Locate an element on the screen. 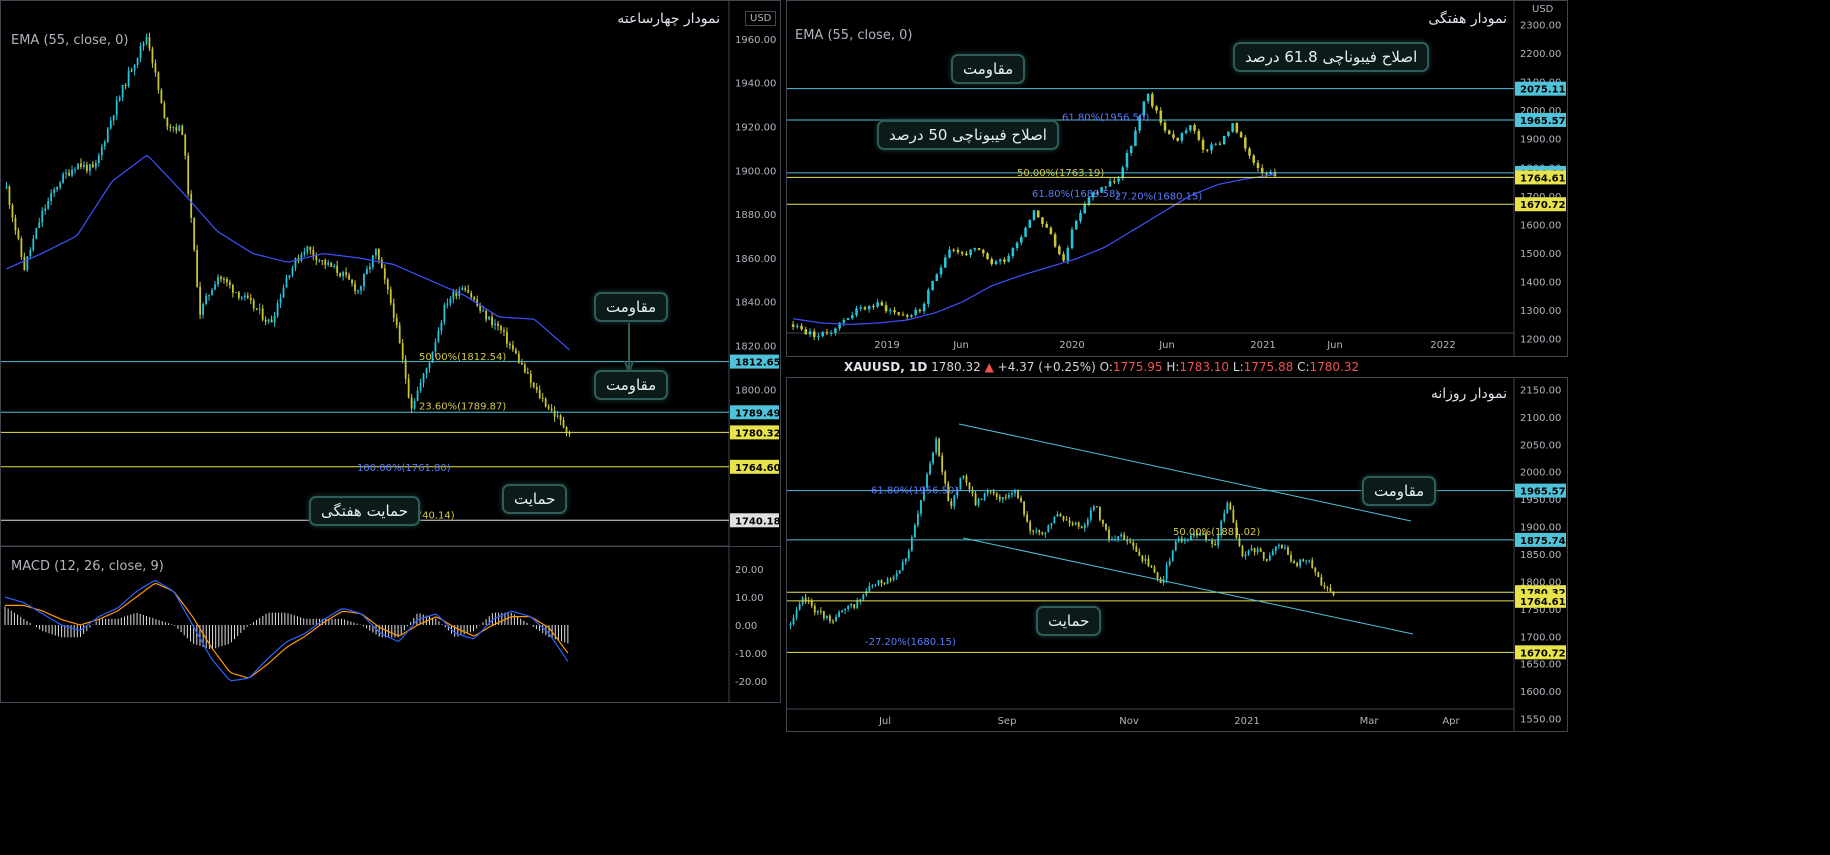  daily-support-callout: حمایت is located at coordinates (1069, 621).